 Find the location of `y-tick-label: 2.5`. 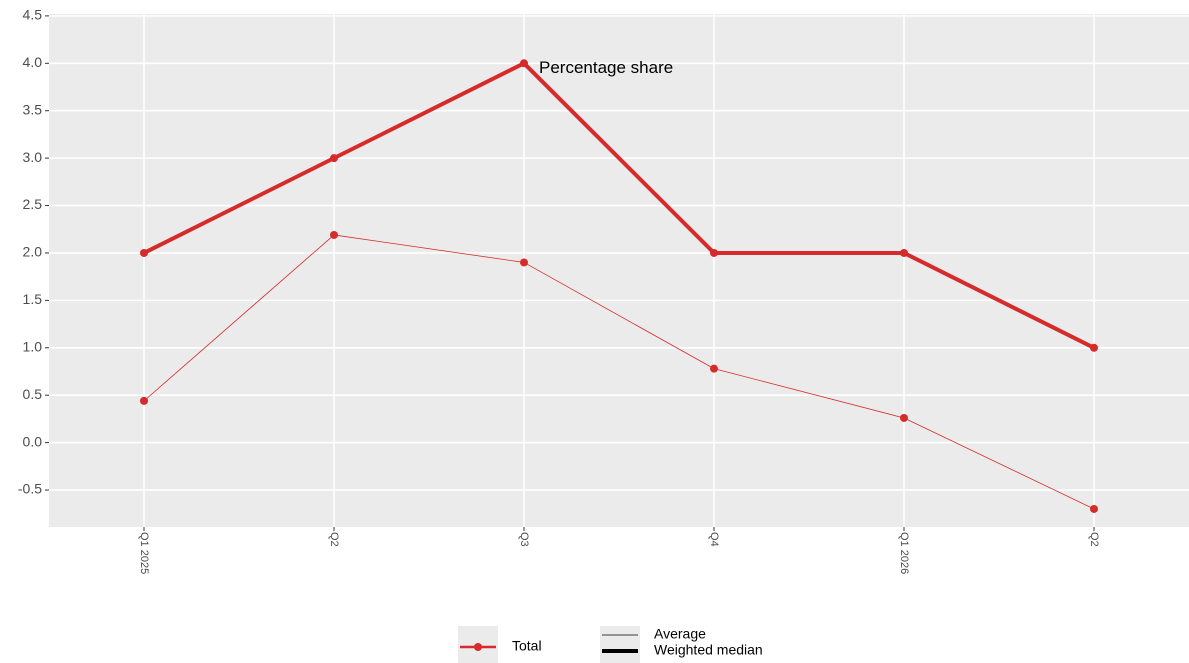

y-tick-label: 2.5 is located at coordinates (33, 204).